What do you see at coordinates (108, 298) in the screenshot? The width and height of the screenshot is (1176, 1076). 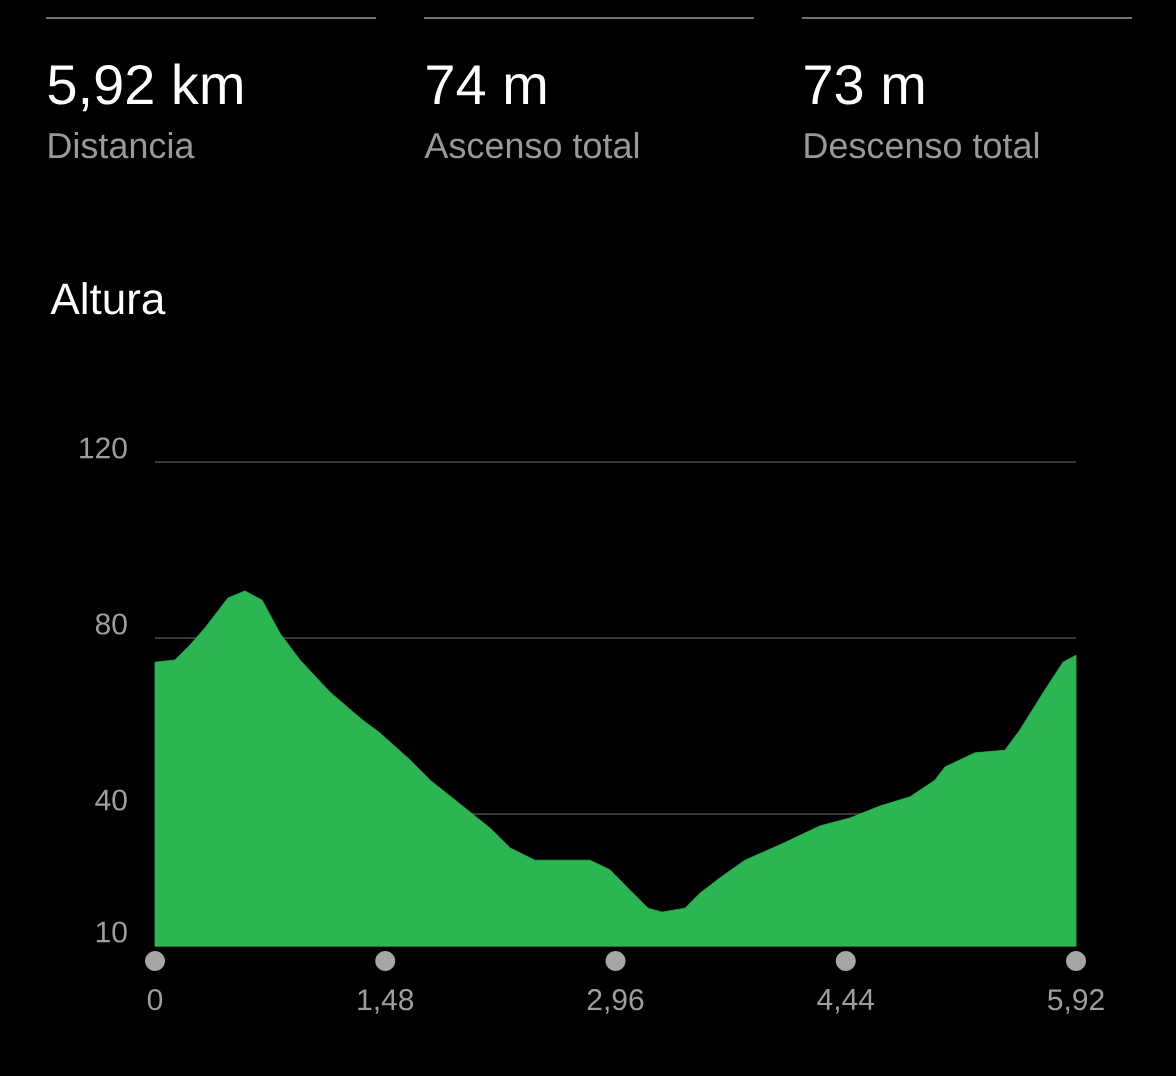 I see `chart-title: Altura` at bounding box center [108, 298].